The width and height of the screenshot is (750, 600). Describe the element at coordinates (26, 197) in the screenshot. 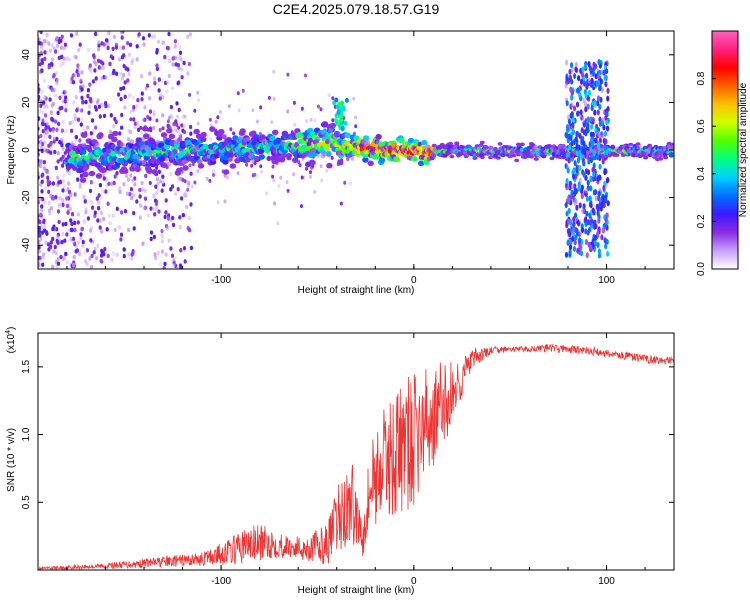

I see `spectrogram-ytick-label: -20` at that location.